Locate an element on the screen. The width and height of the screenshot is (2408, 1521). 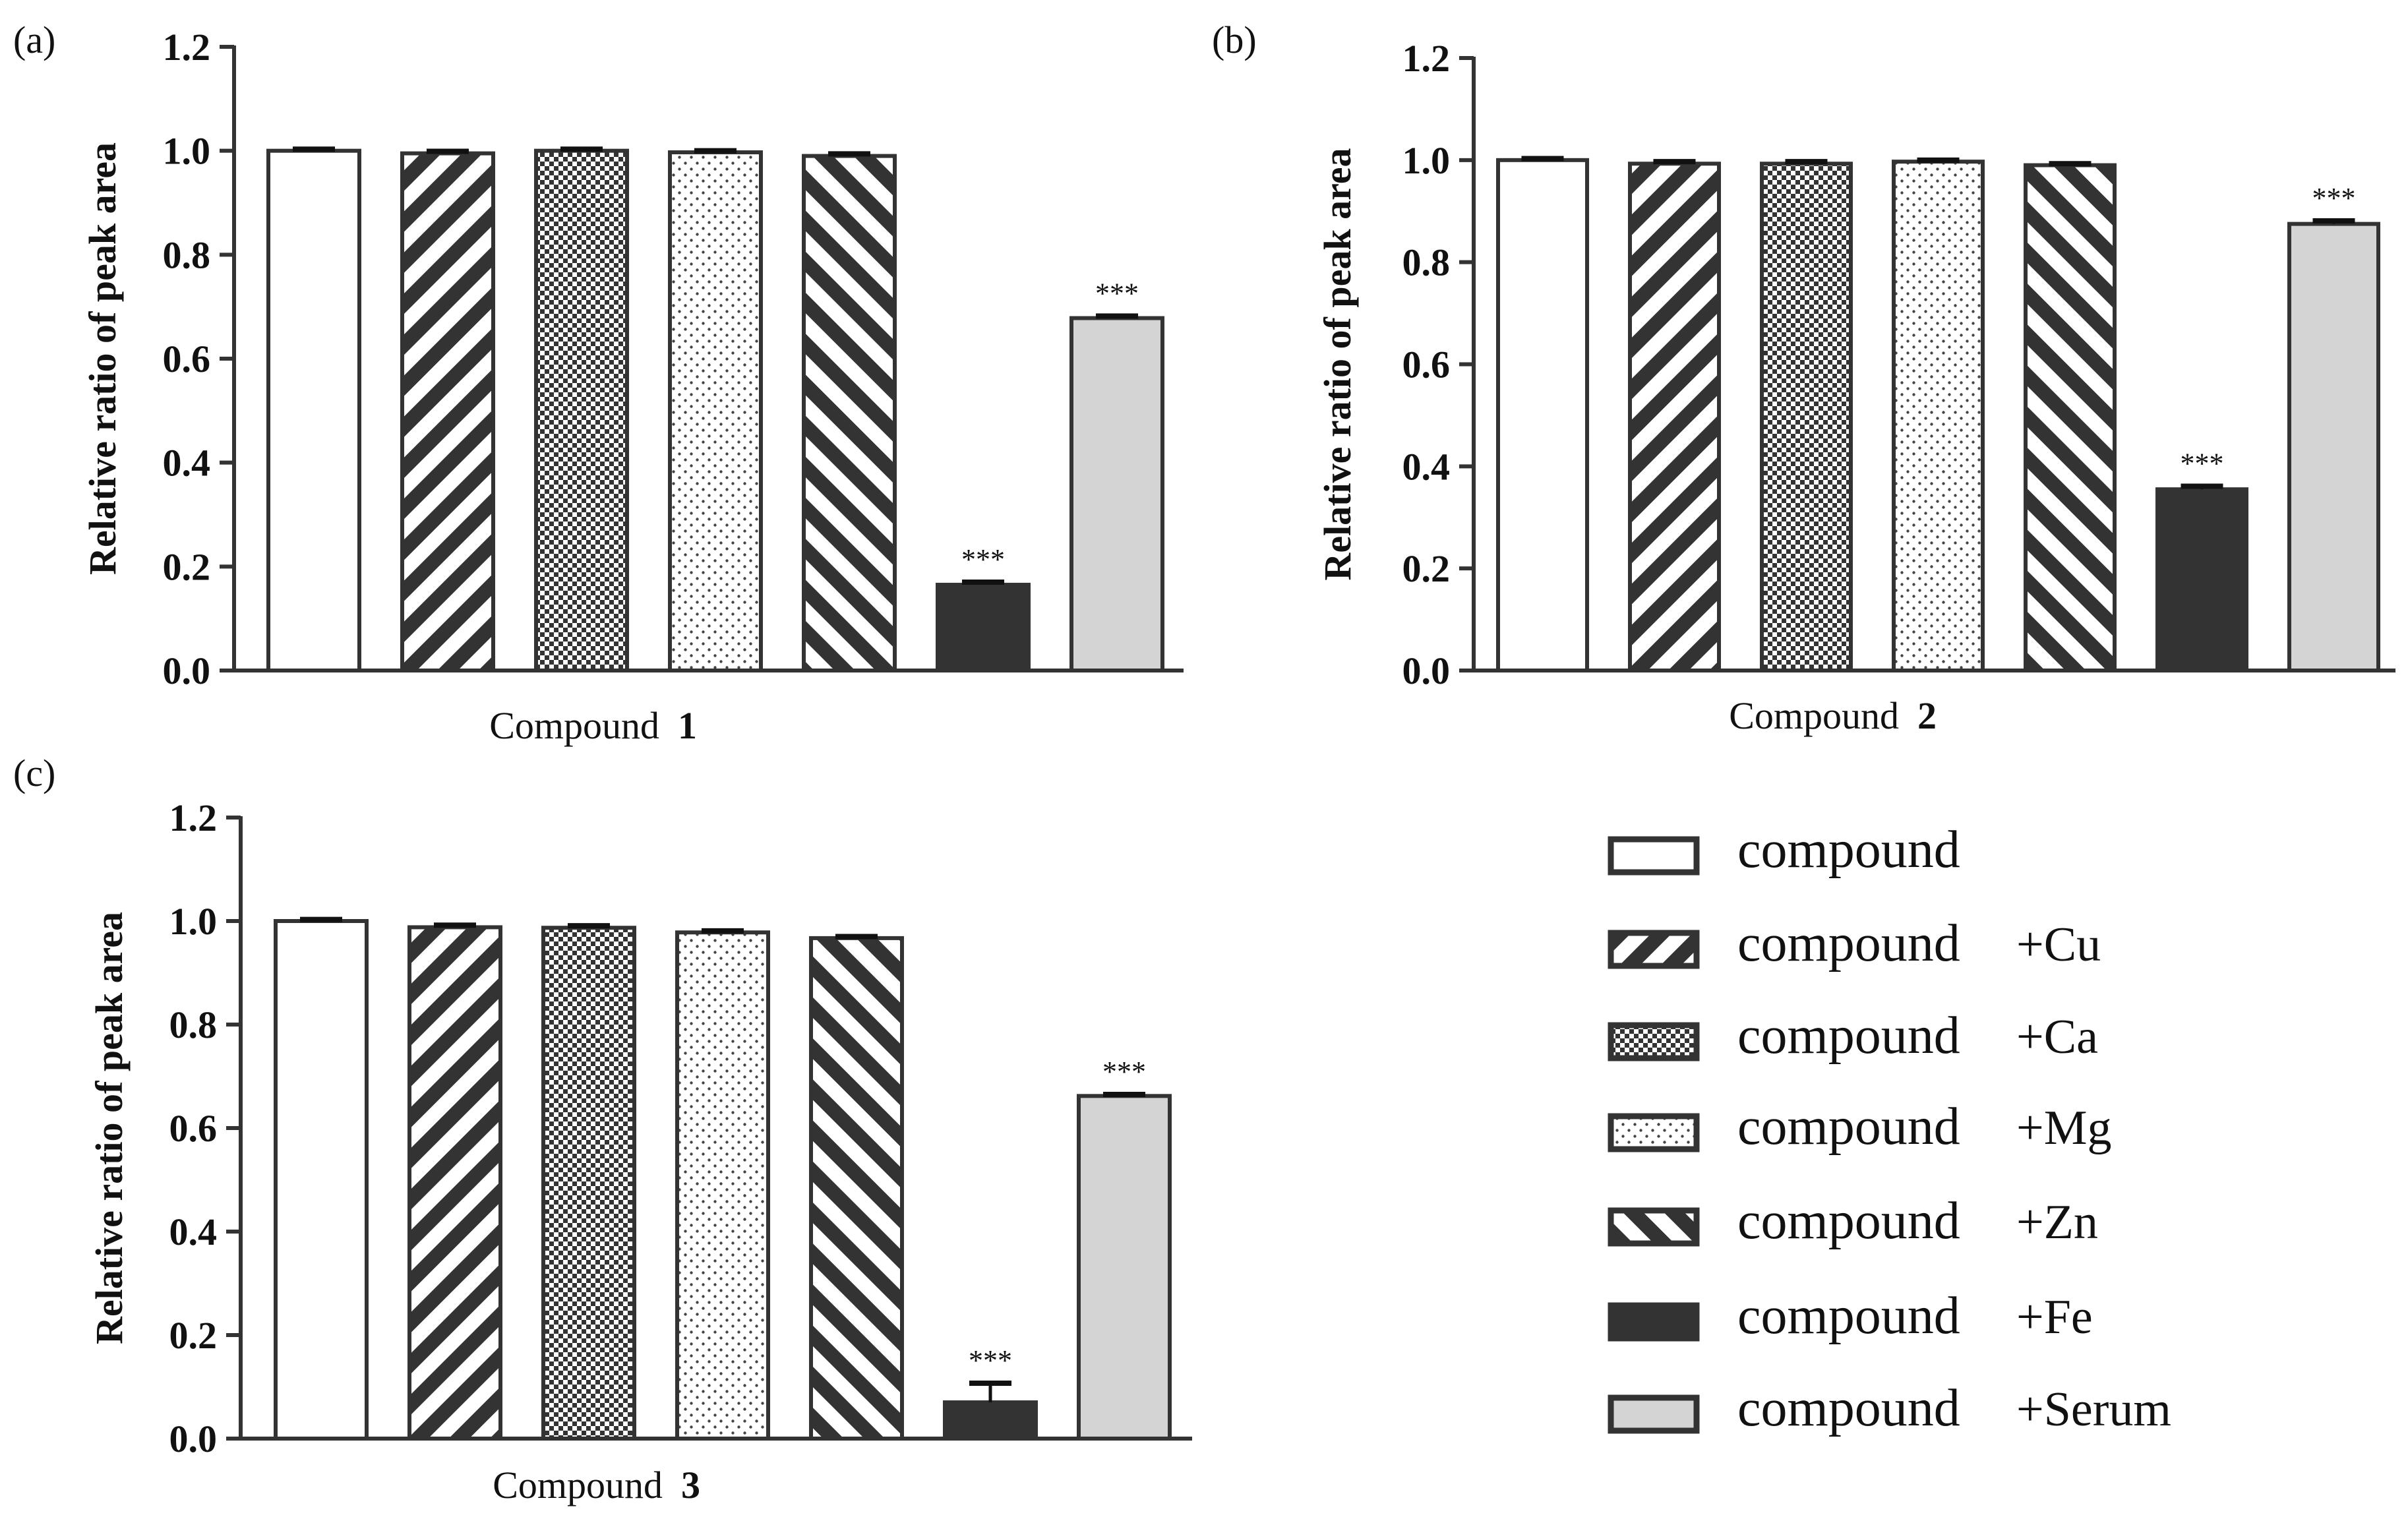
legend-swatch-dots is located at coordinates (1654, 1132).